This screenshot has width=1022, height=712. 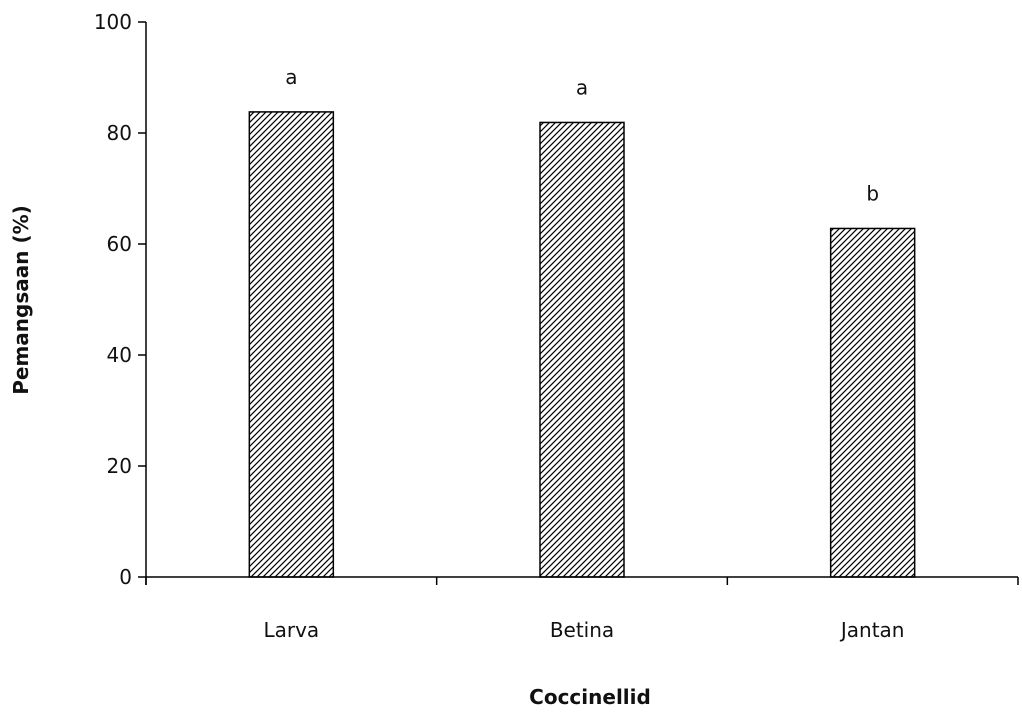 What do you see at coordinates (119, 133) in the screenshot?
I see `y-tick-label-4: 80` at bounding box center [119, 133].